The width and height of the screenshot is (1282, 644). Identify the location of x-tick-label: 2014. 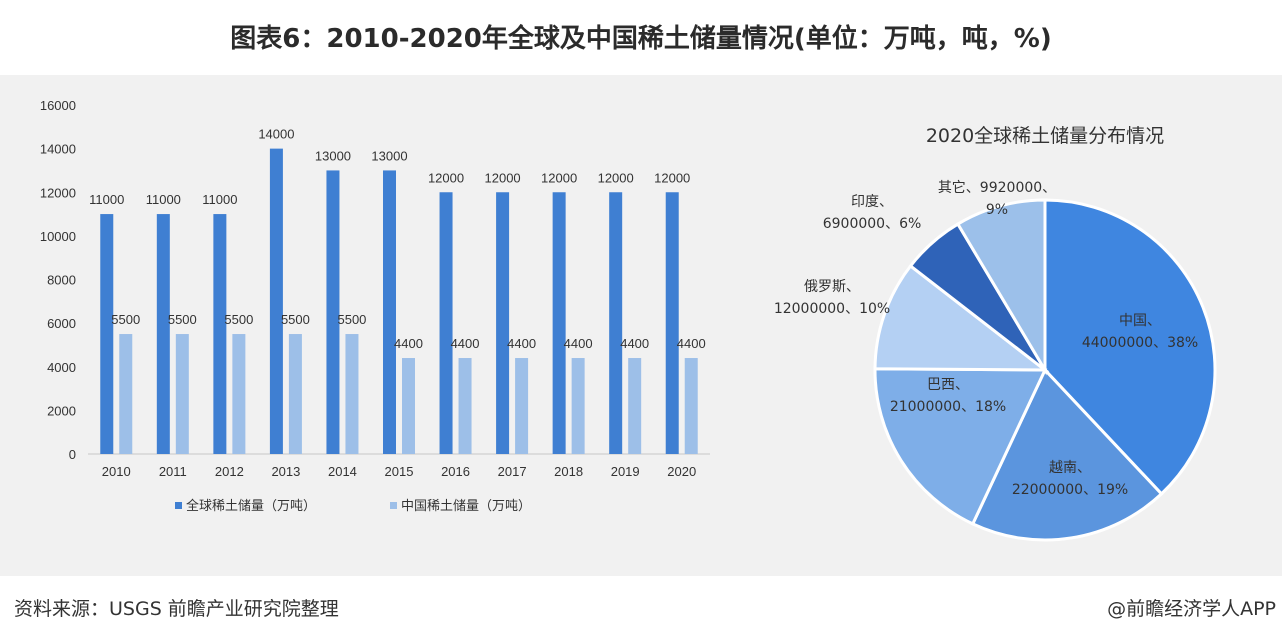
(342, 471).